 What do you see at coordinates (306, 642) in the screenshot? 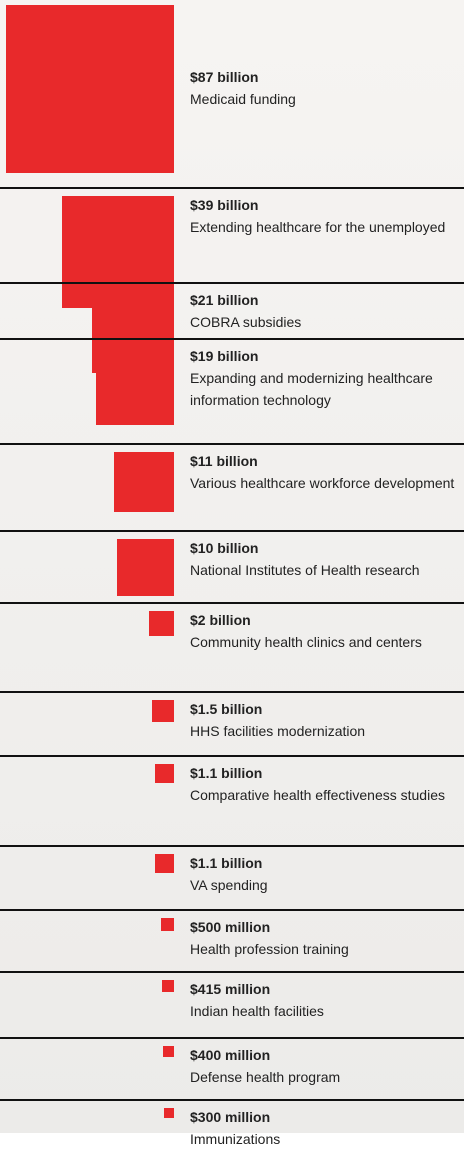
I see `category-label: Community health clinics and centers` at bounding box center [306, 642].